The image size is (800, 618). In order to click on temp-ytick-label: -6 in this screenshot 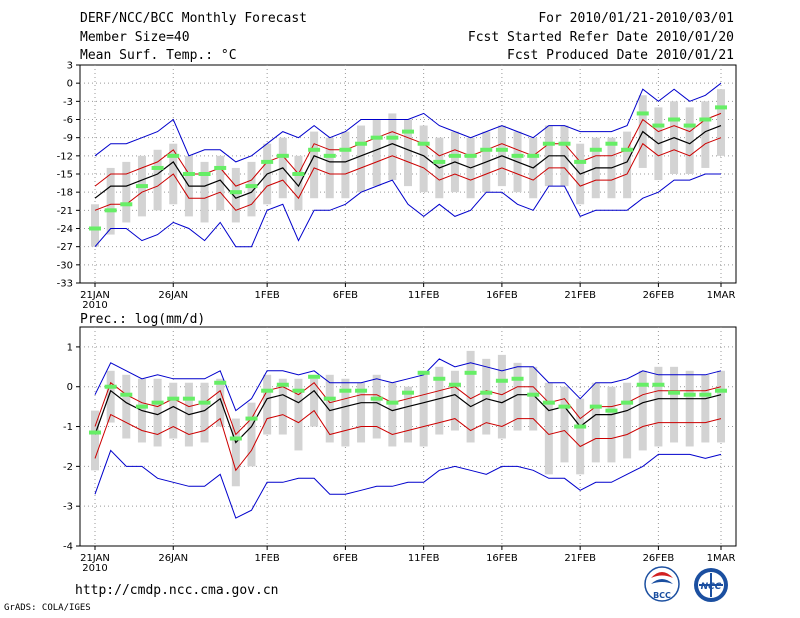, I will do `click(68, 120)`.